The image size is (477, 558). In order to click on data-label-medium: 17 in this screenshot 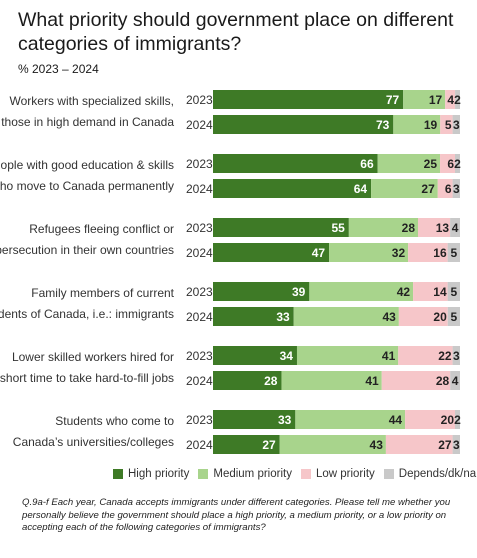, I will do `click(436, 100)`.